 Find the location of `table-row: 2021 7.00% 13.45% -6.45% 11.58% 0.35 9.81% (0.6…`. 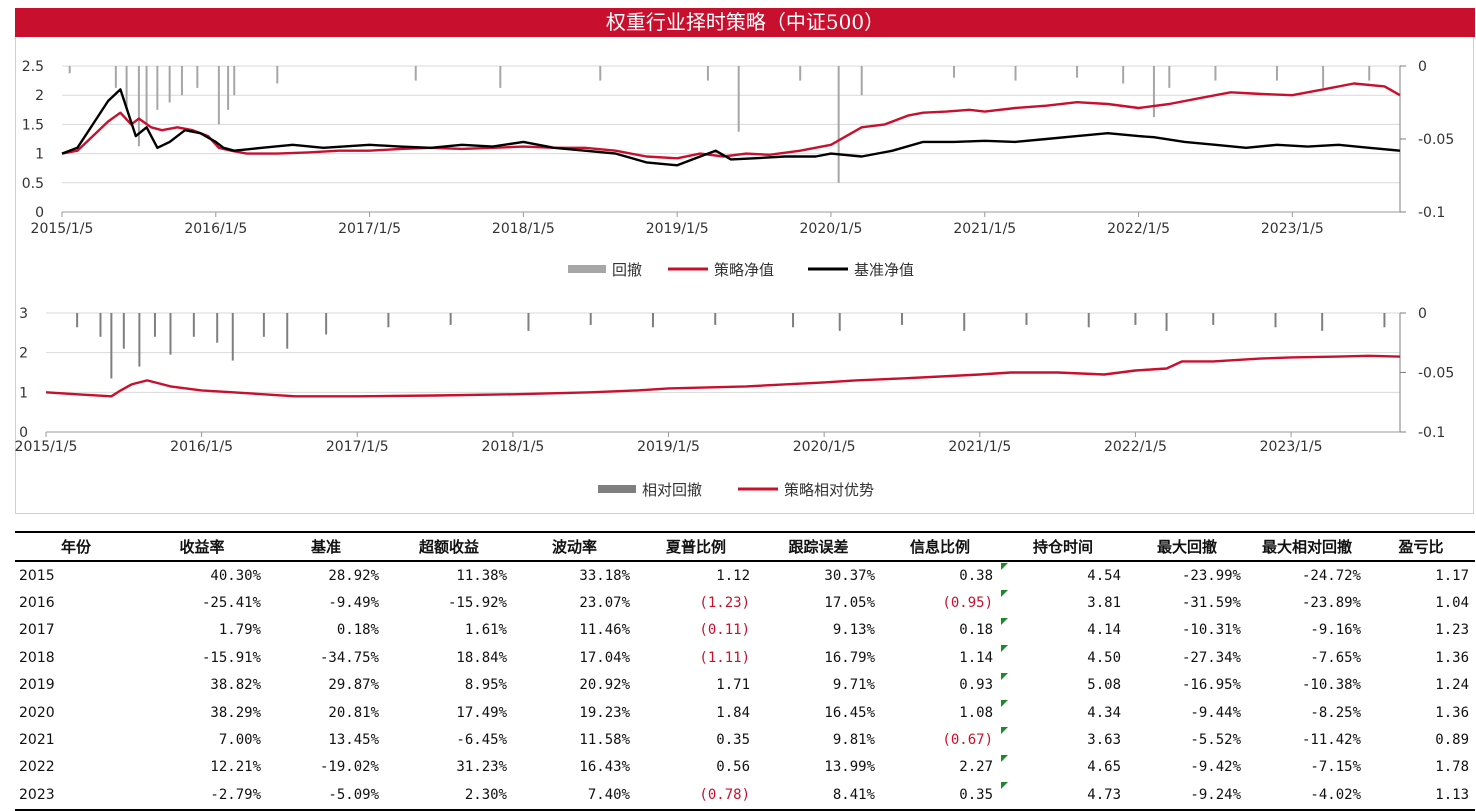

table-row: 2021 7.00% 13.45% -6.45% 11.58% 0.35 9.81% (0.6… is located at coordinates (745, 739).